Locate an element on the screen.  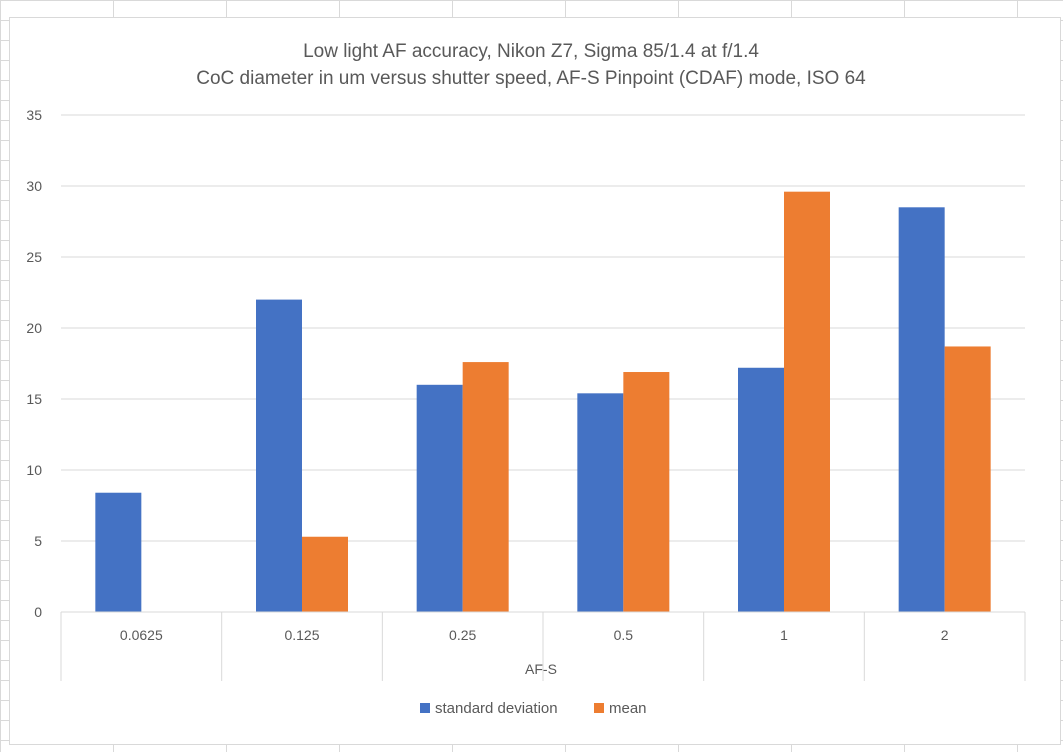
bar-mean-0.25 is located at coordinates (485, 487).